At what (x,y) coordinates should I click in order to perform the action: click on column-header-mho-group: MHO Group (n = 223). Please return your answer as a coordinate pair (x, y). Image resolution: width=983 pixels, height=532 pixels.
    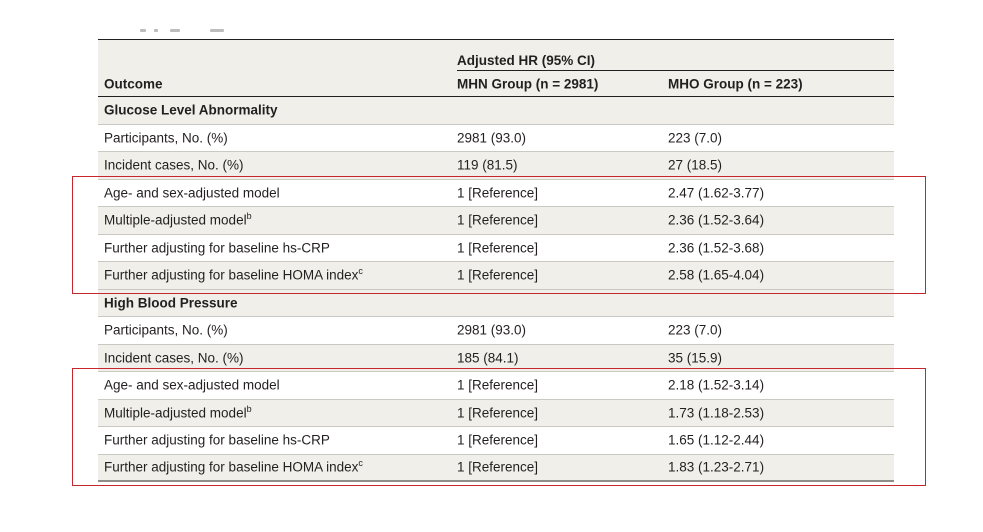
    Looking at the image, I should click on (735, 83).